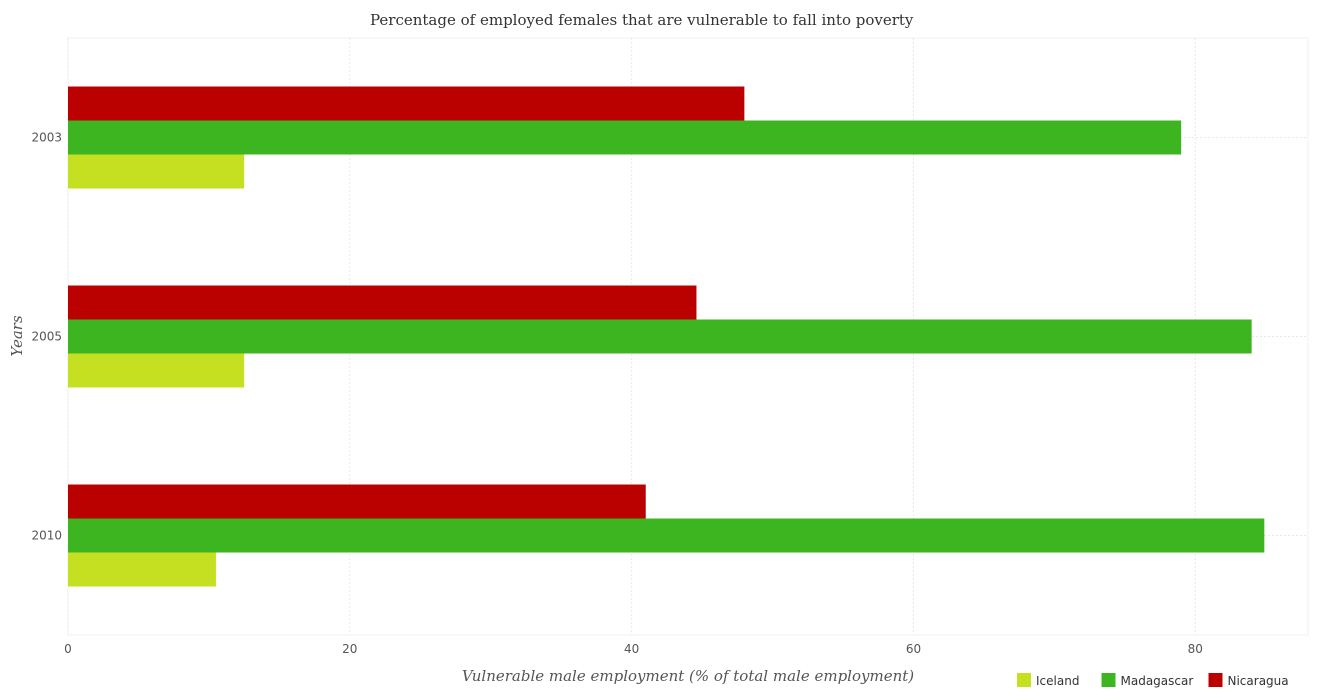  Describe the element at coordinates (357, 501) in the screenshot. I see `bar-nicaragua-2010` at that location.